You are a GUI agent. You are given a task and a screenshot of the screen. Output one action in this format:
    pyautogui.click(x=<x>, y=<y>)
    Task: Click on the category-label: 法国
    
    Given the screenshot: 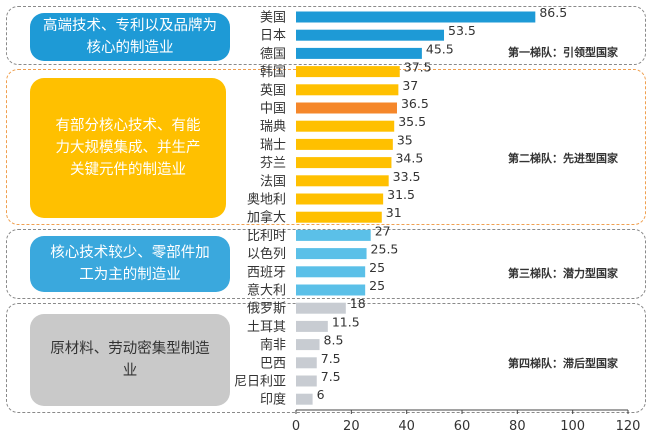 What is the action you would take?
    pyautogui.click(x=273, y=181)
    